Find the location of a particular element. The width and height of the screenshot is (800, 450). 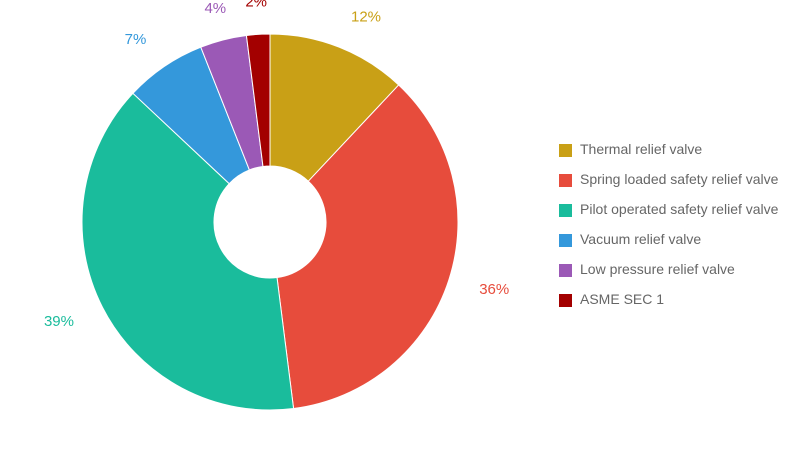

slice-label-4: 7% is located at coordinates (136, 39).